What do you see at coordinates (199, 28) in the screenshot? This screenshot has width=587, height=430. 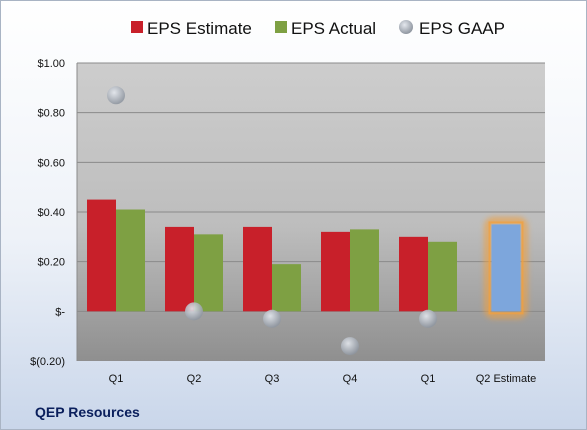 I see `legend-label-eps-estimate: EPS Estimate` at bounding box center [199, 28].